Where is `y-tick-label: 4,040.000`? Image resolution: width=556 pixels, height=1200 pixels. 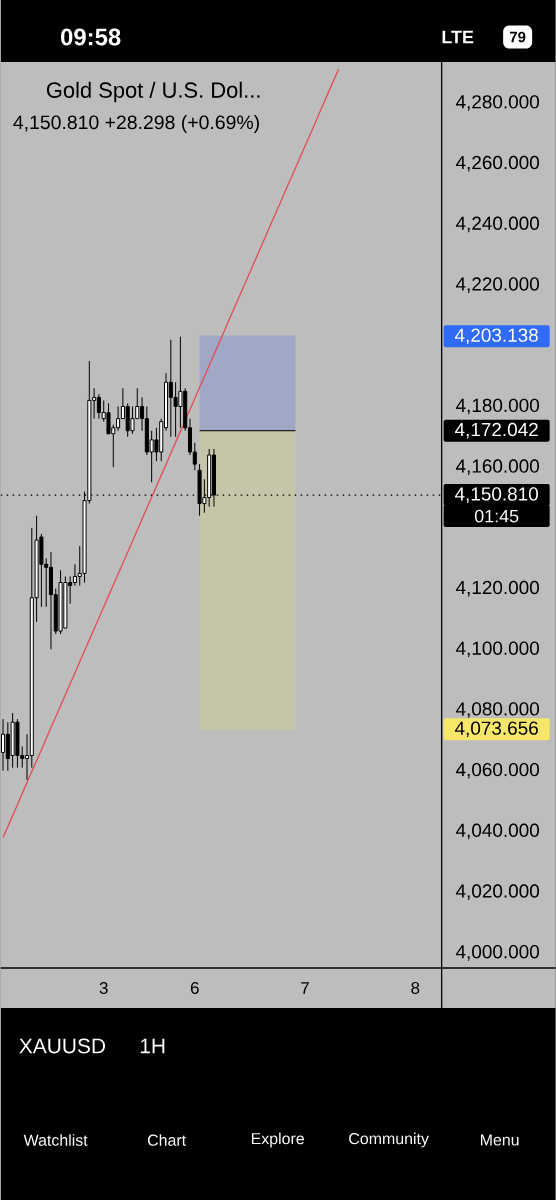 y-tick-label: 4,040.000 is located at coordinates (497, 831).